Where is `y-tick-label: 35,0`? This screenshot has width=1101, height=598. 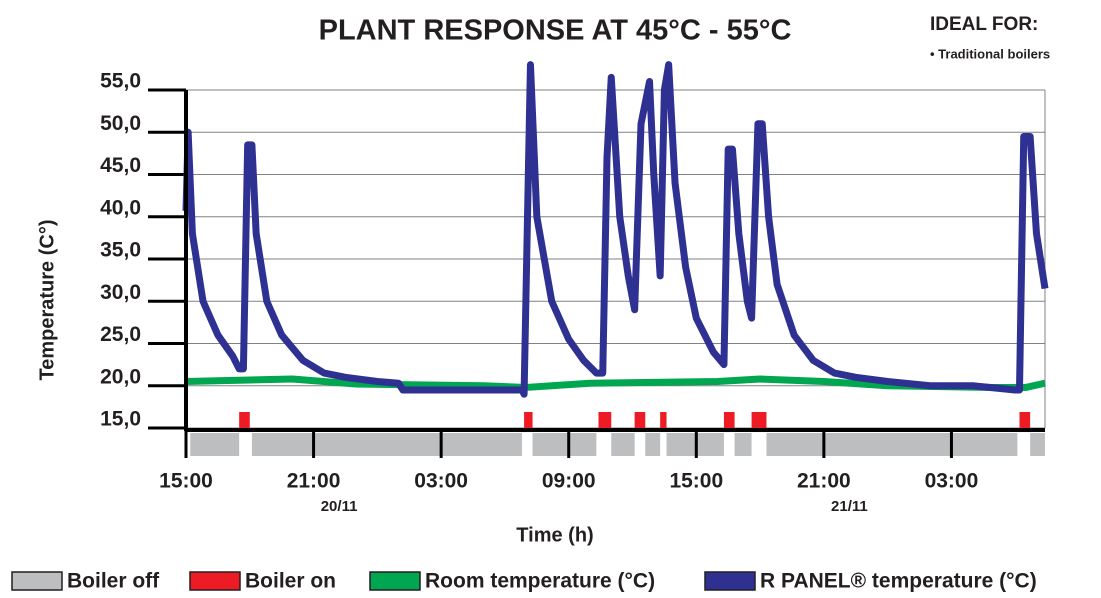 y-tick-label: 35,0 is located at coordinates (120, 250).